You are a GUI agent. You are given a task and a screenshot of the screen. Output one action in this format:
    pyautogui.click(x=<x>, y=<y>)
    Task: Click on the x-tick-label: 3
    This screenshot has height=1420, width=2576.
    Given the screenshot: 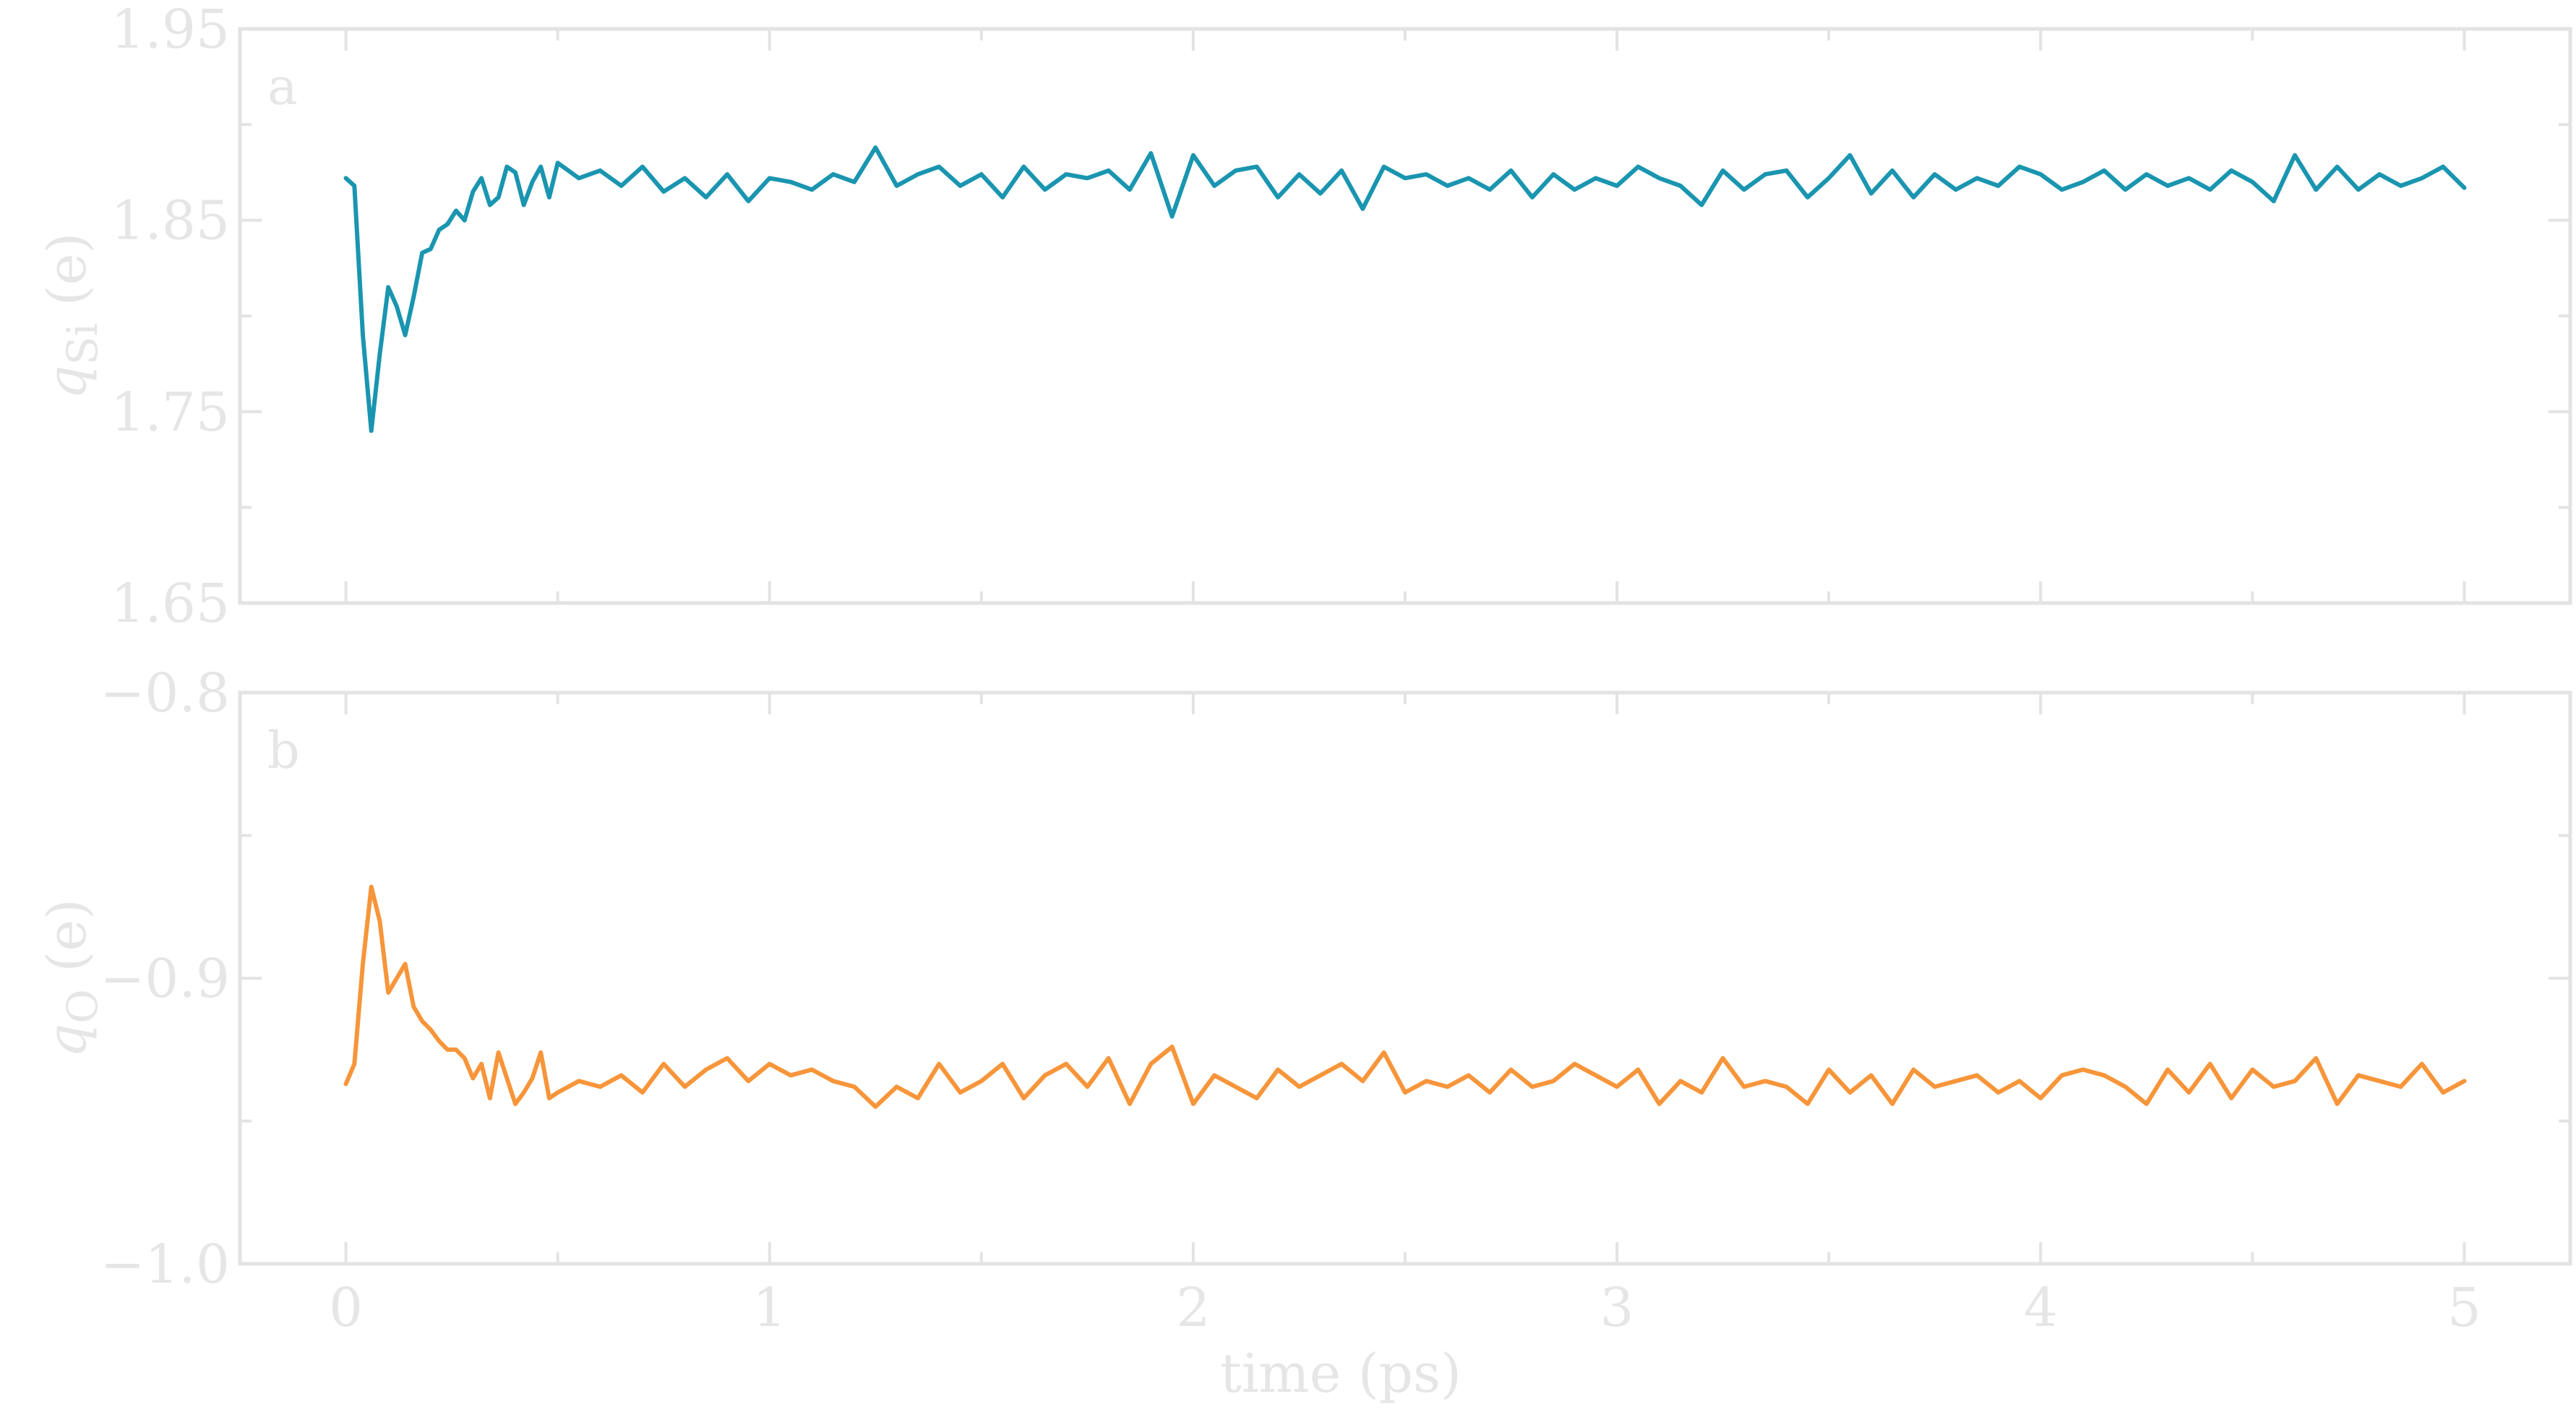 What is the action you would take?
    pyautogui.click(x=1617, y=1308)
    